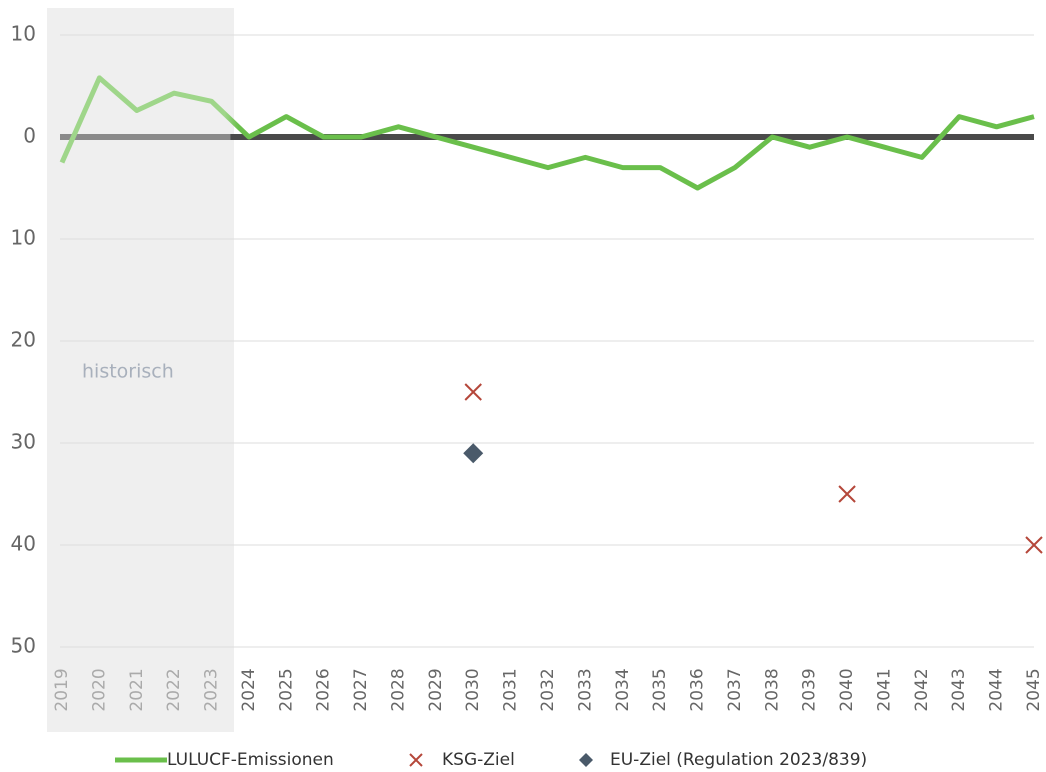 The height and width of the screenshot is (772, 1046). Describe the element at coordinates (286, 689) in the screenshot. I see `x-tick-label: 2025` at that location.